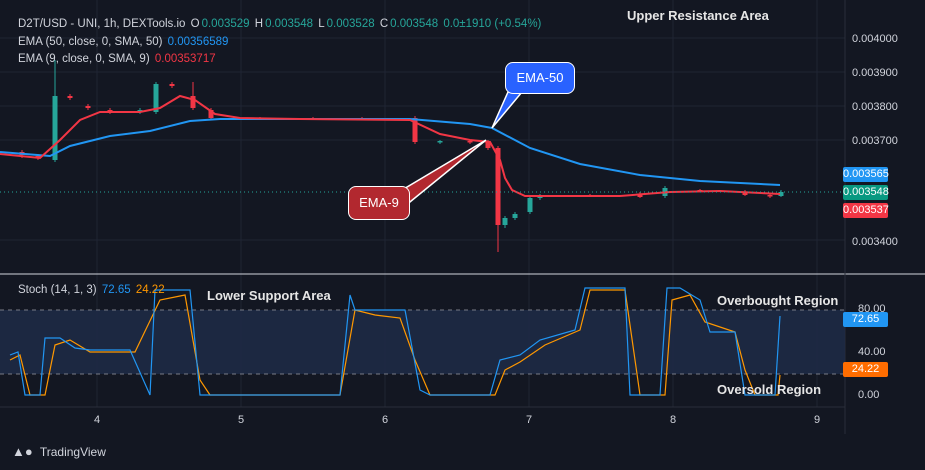 This screenshot has width=925, height=470. I want to click on ema50-legend-label: EMA (50, close, 0, SMA, 50), so click(90, 42).